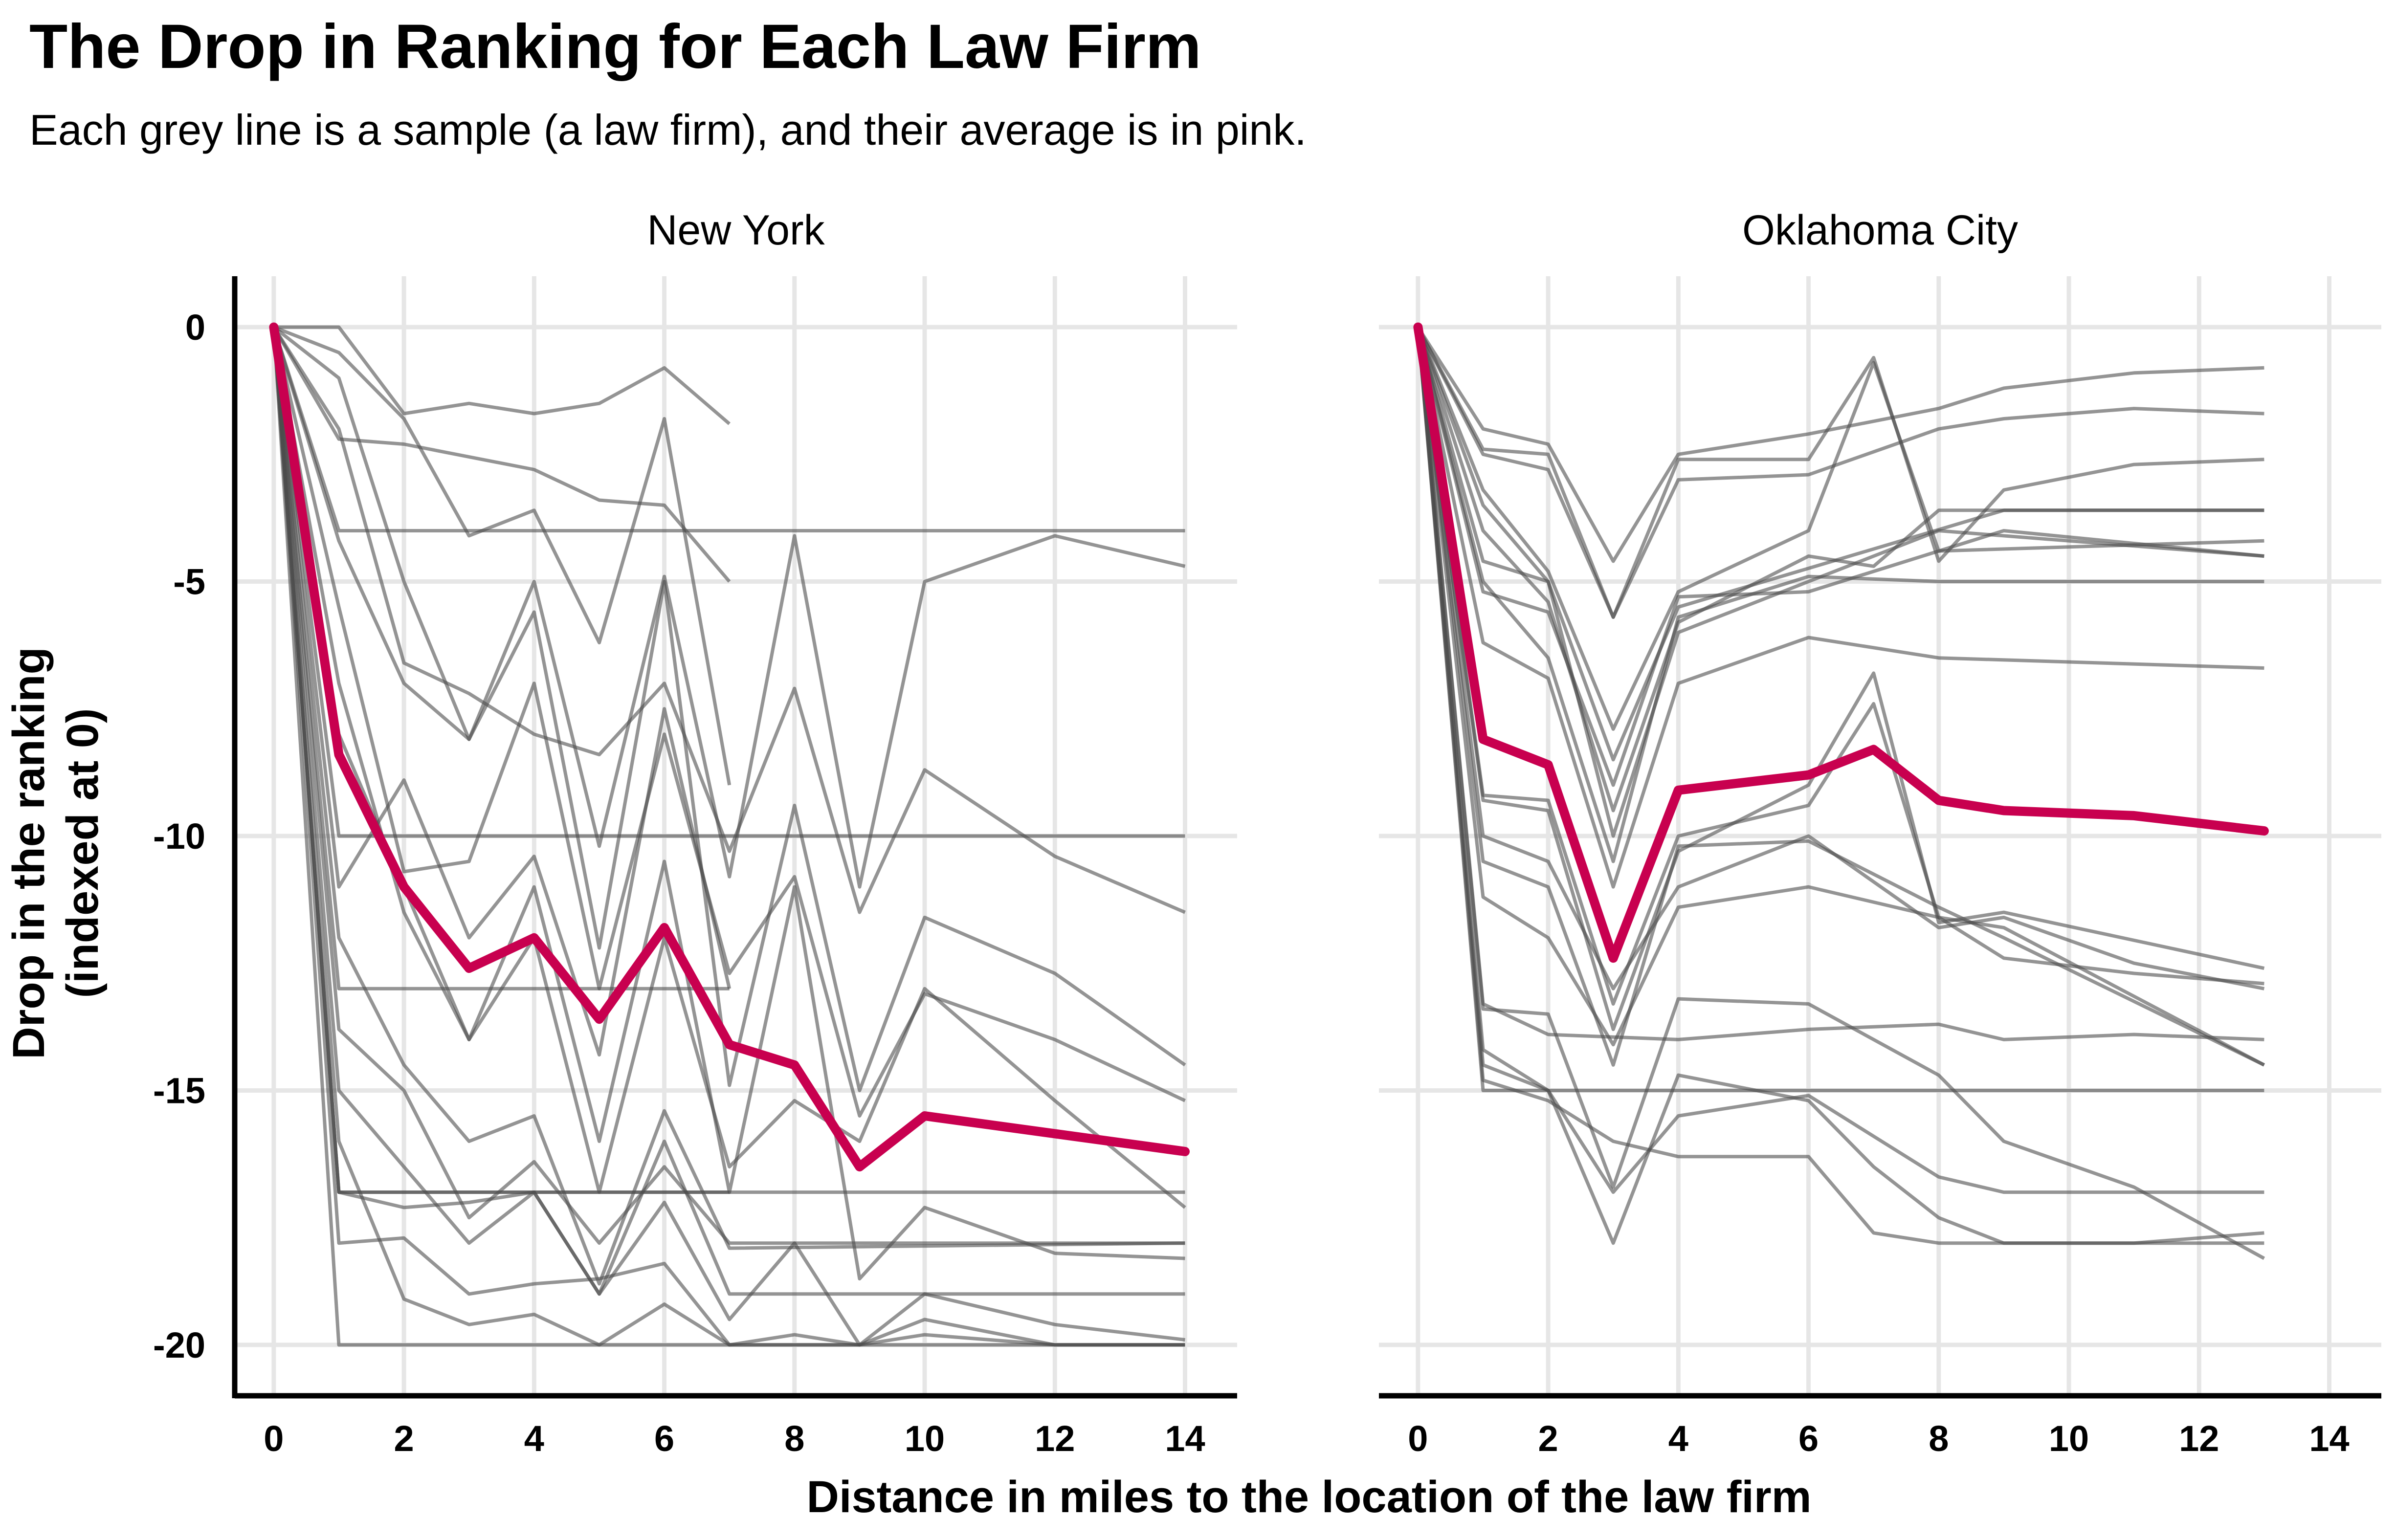 The height and width of the screenshot is (1540, 2396). I want to click on panel-label: Oklahoma City, so click(1880, 230).